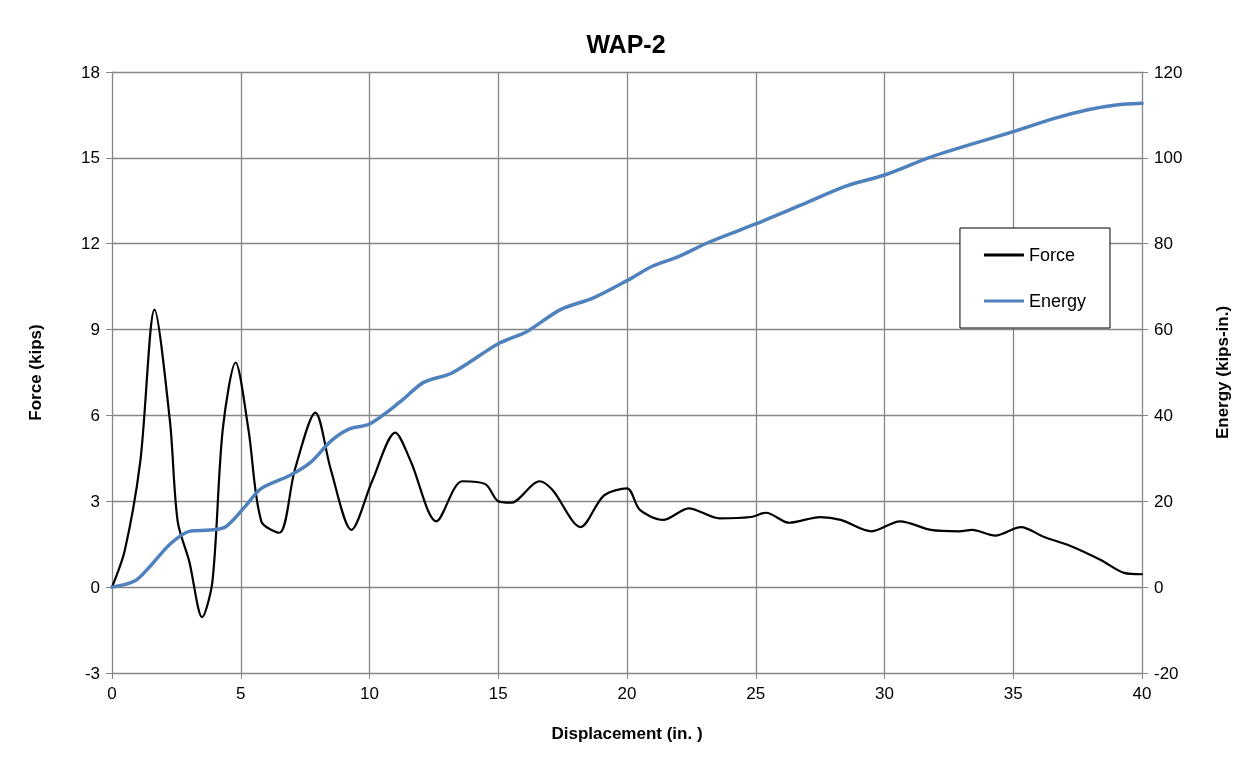 The image size is (1252, 770). Describe the element at coordinates (1142, 693) in the screenshot. I see `x-tick-label: 40` at that location.